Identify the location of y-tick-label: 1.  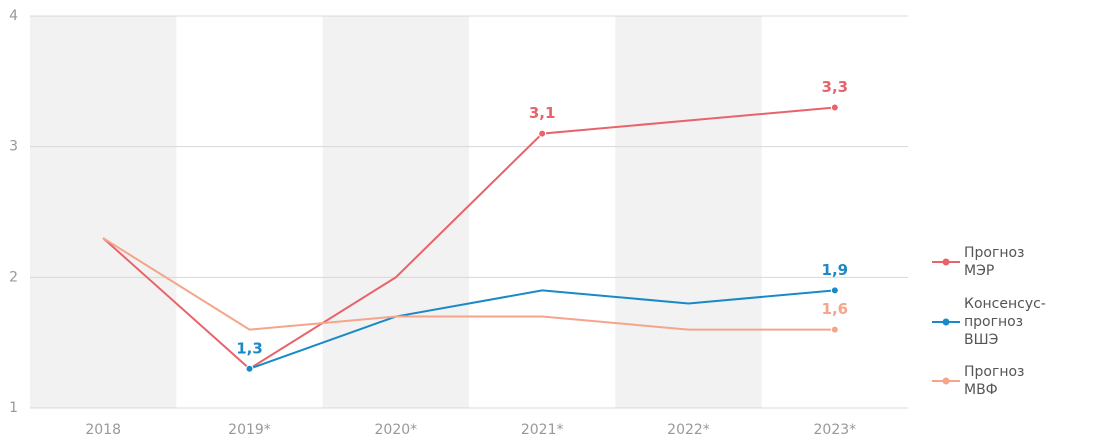
(13, 408).